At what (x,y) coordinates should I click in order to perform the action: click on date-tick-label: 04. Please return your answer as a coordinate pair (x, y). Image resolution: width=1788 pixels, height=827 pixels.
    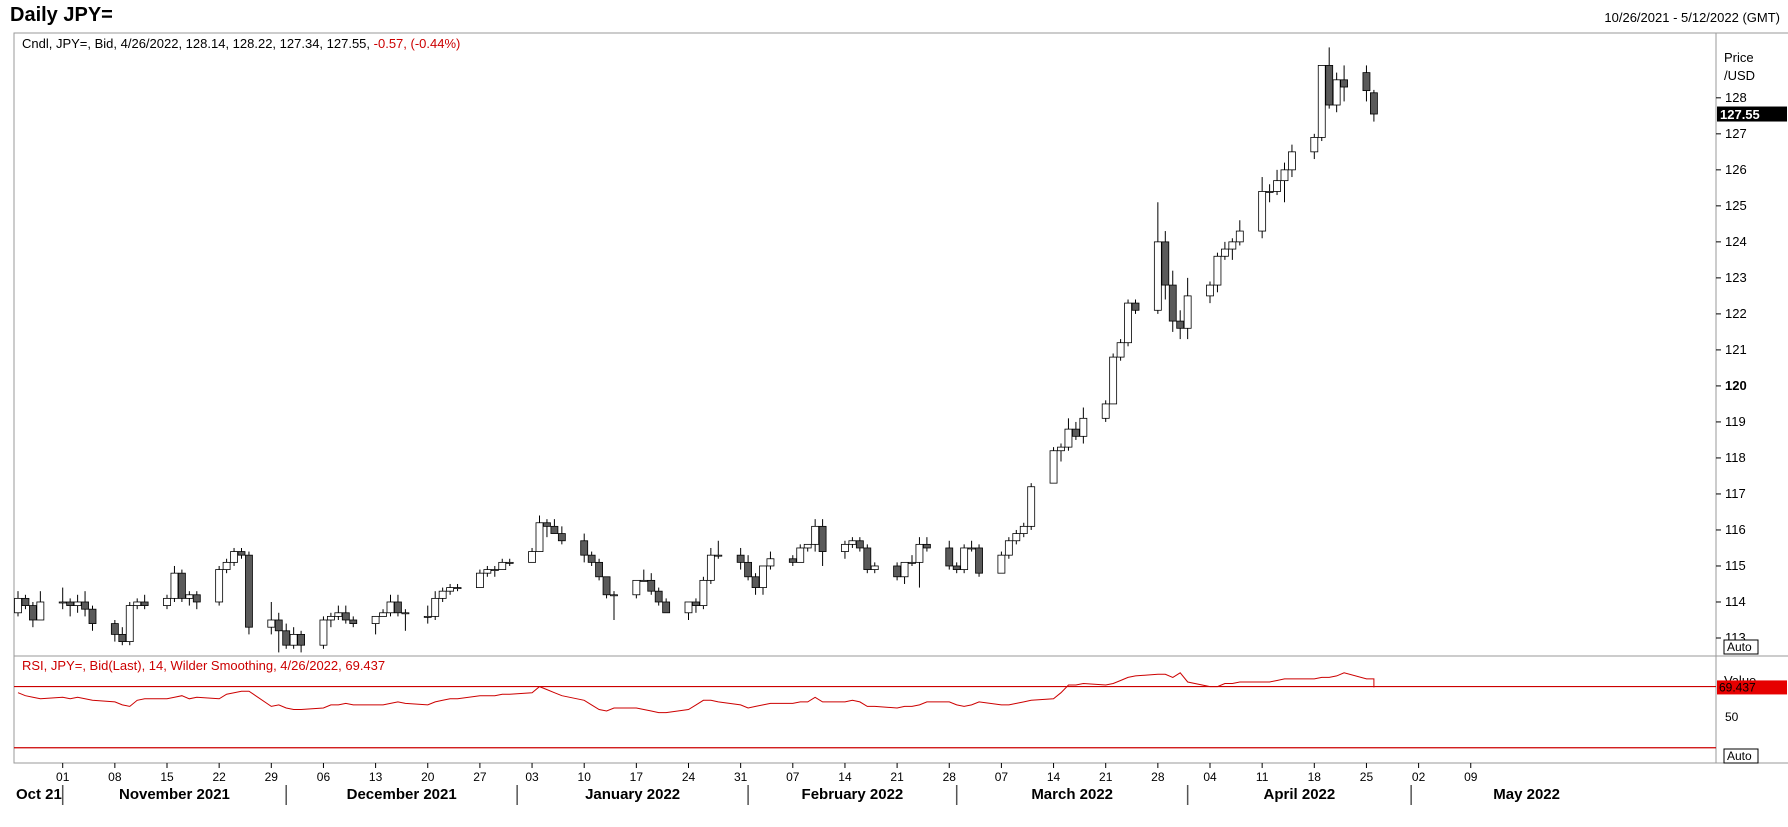
    Looking at the image, I should click on (1210, 777).